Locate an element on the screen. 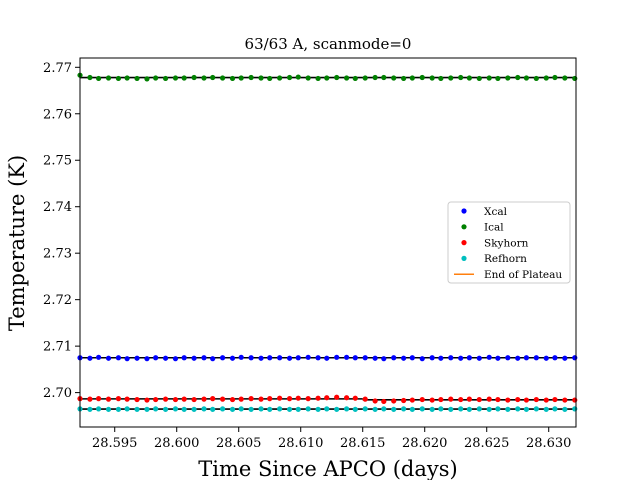  x-tick-label: 28.615 is located at coordinates (363, 443).